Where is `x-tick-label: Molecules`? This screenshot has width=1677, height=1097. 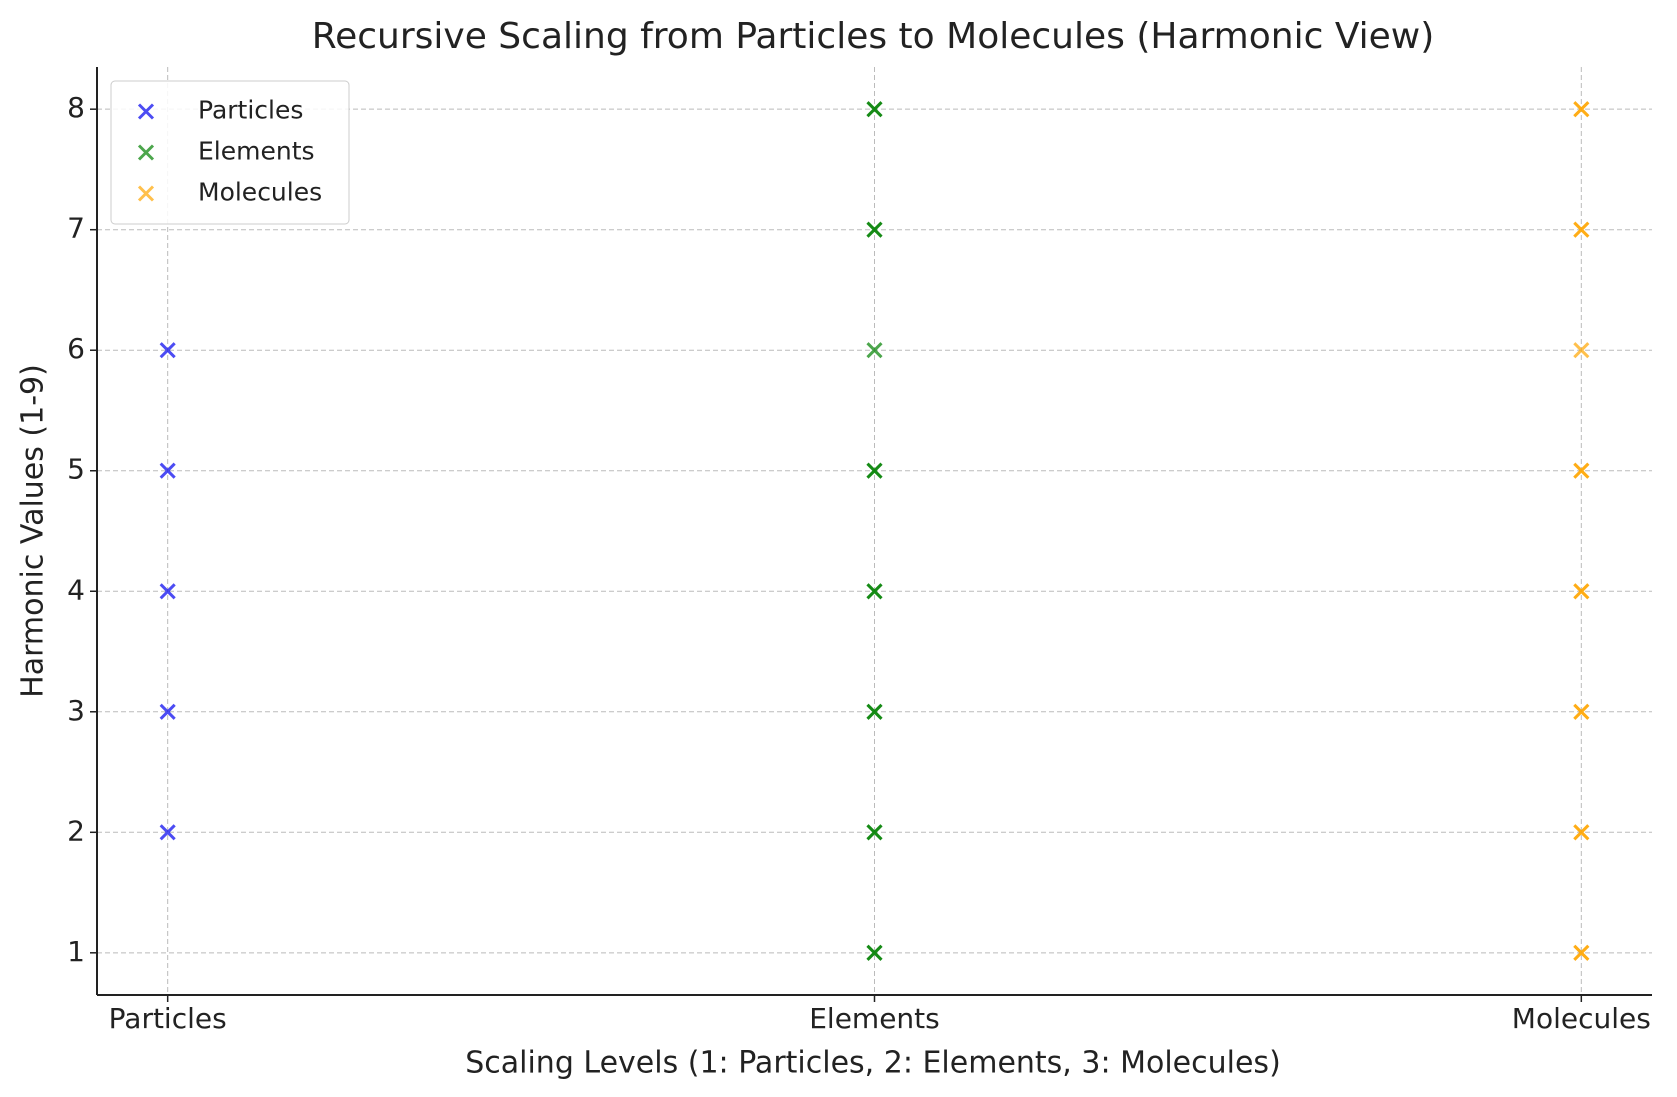
x-tick-label: Molecules is located at coordinates (1581, 1018).